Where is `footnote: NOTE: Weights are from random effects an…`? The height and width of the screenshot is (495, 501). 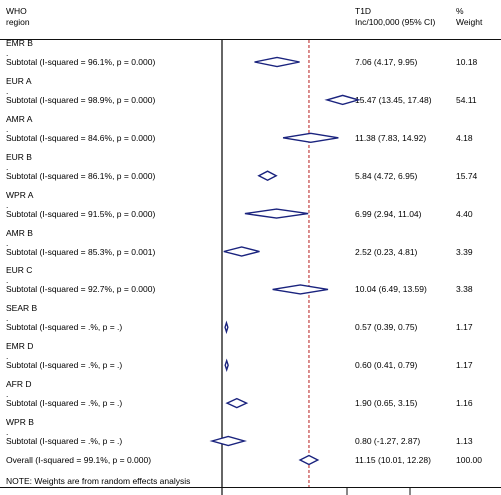
footnote: NOTE: Weights are from random effects an… is located at coordinates (98, 481).